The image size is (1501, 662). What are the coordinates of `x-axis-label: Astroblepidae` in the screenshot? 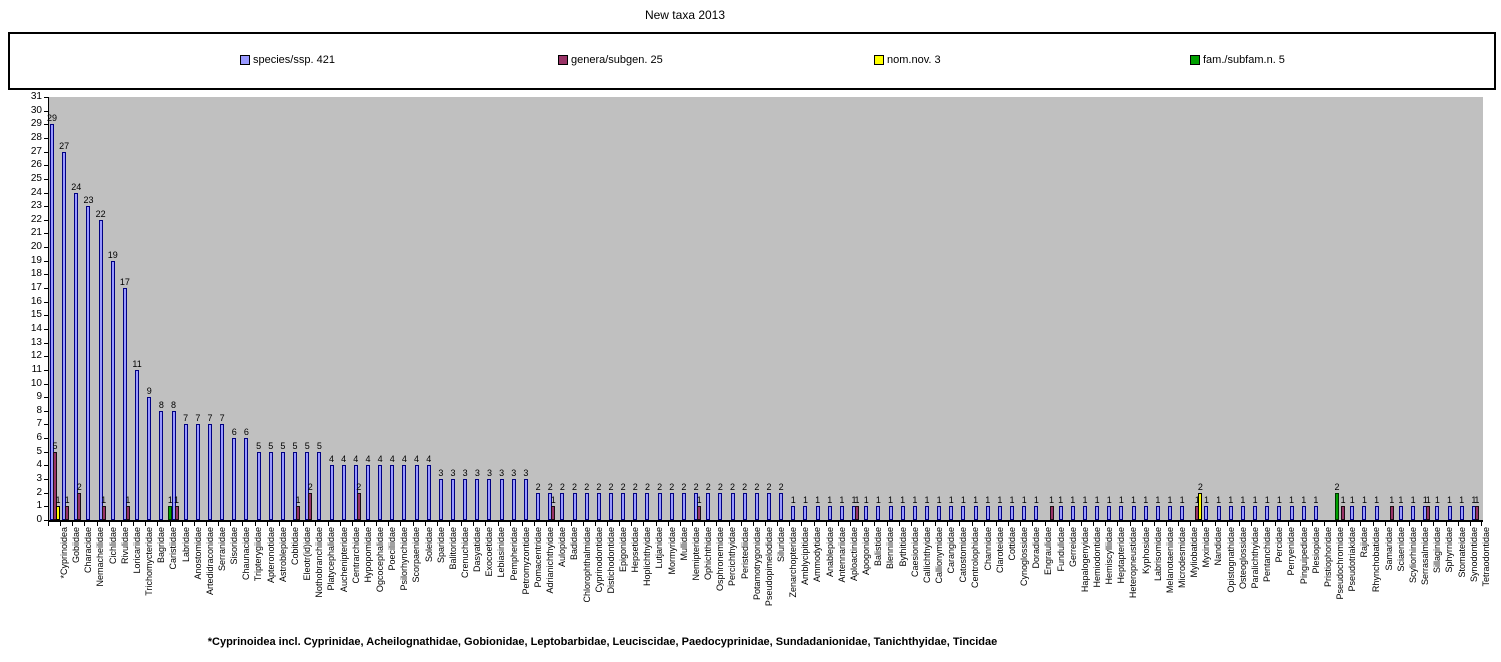 It's located at (282, 555).